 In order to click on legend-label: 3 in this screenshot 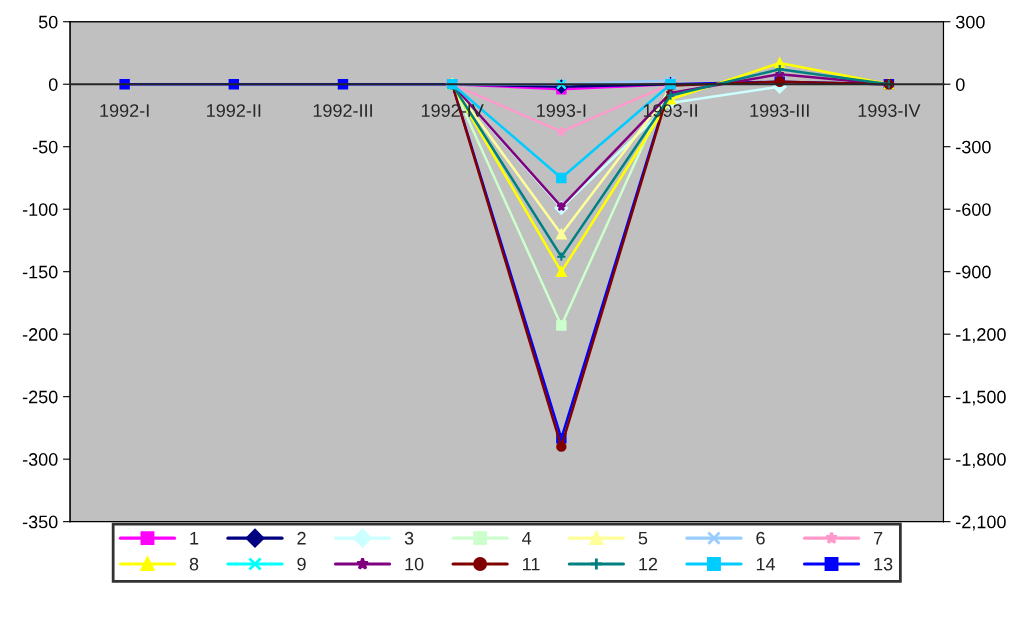, I will do `click(409, 538)`.